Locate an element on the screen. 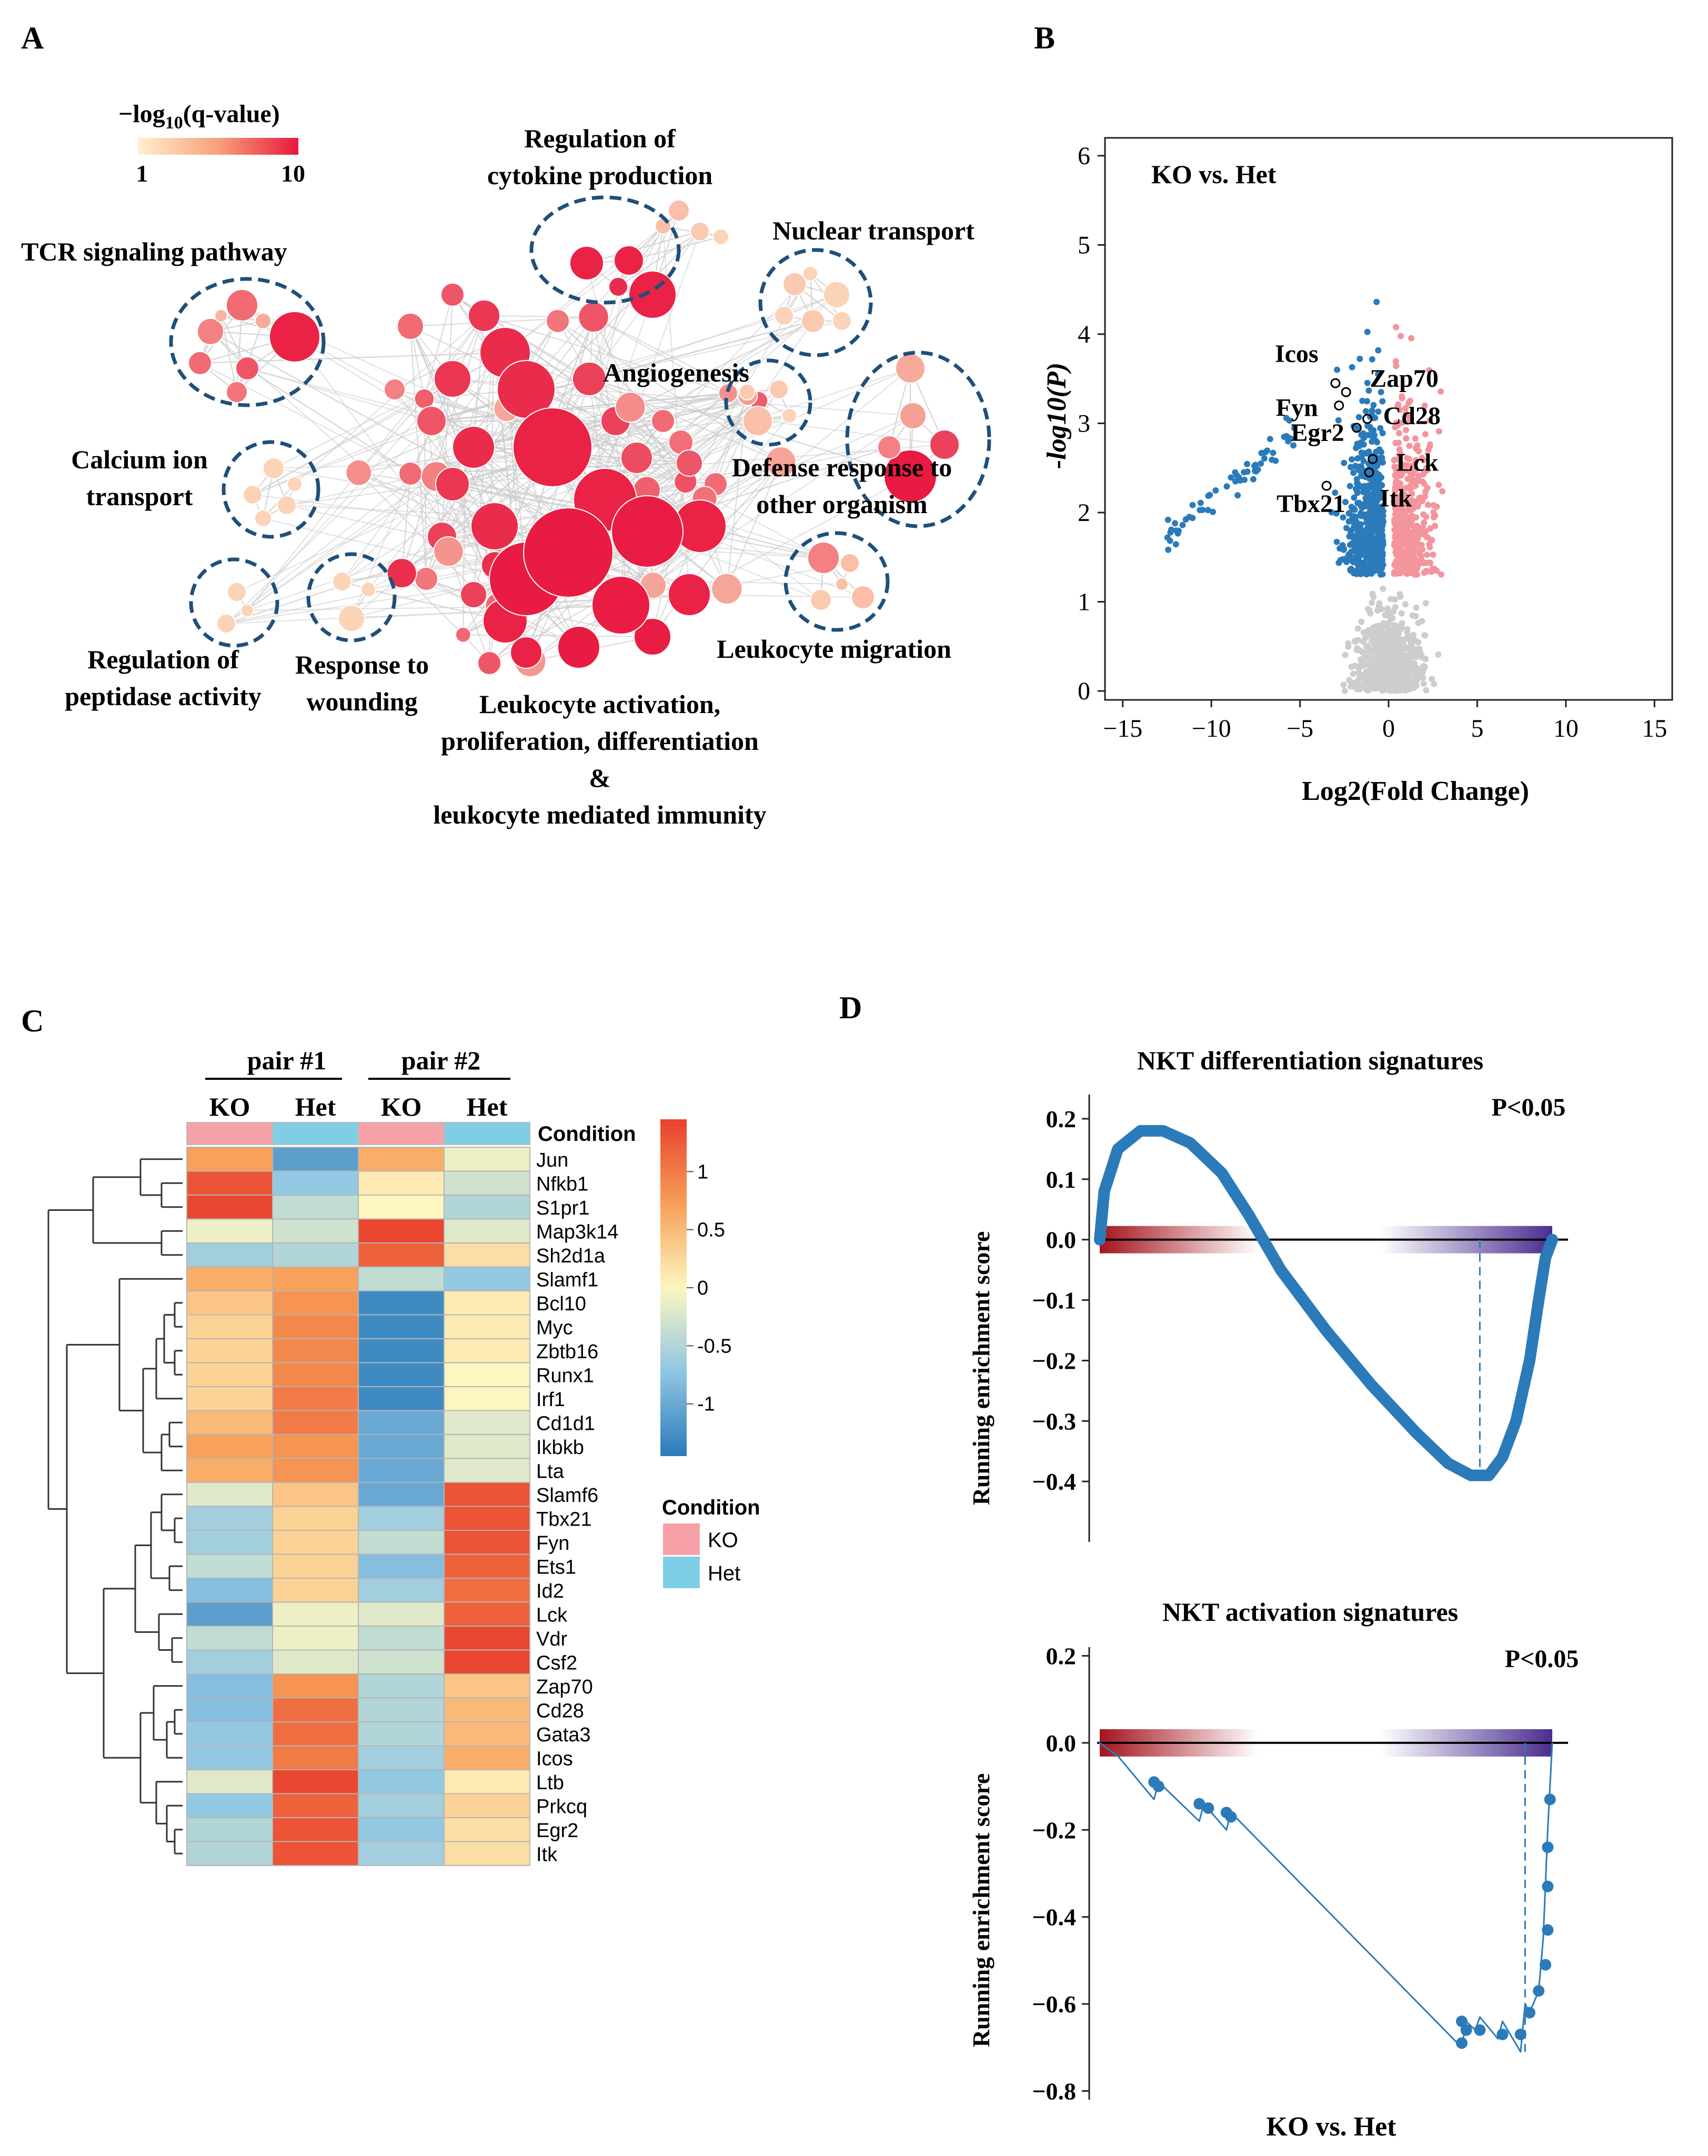 The width and height of the screenshot is (1708, 2156). heatmap-row-label: Cd28 is located at coordinates (560, 1711).